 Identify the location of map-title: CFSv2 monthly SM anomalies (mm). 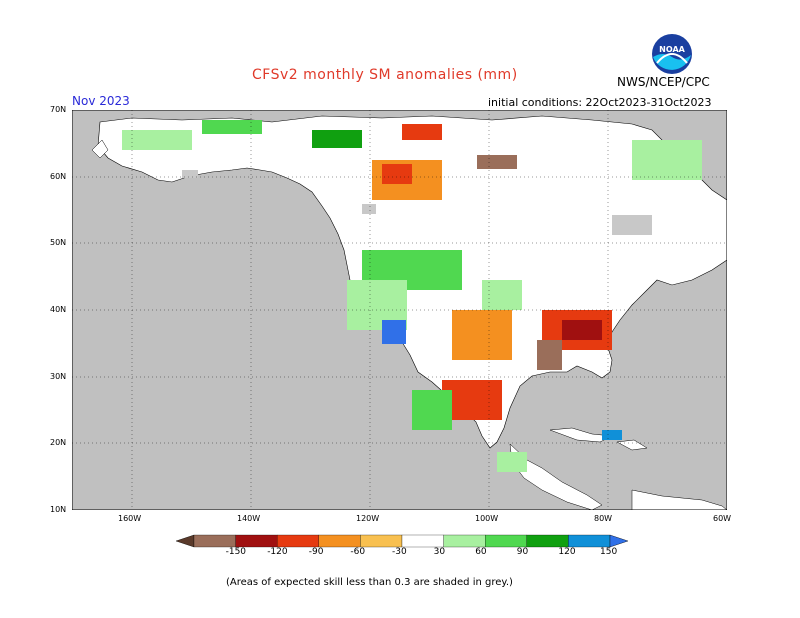
(385, 75).